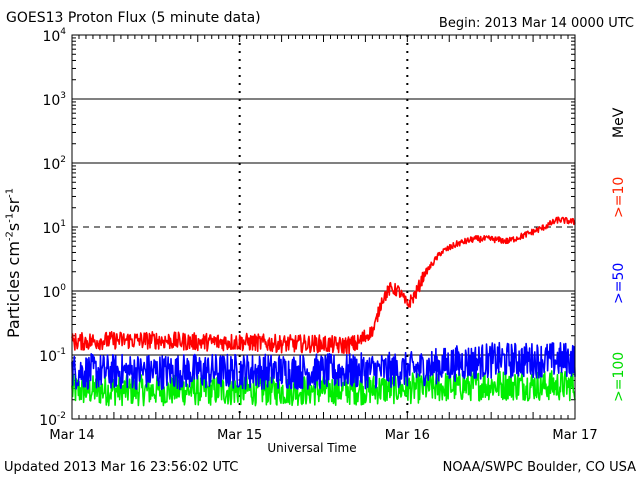 This screenshot has height=480, width=640. What do you see at coordinates (13, 262) in the screenshot?
I see `y-axis-label: Particles cm-2s-1sr-1` at bounding box center [13, 262].